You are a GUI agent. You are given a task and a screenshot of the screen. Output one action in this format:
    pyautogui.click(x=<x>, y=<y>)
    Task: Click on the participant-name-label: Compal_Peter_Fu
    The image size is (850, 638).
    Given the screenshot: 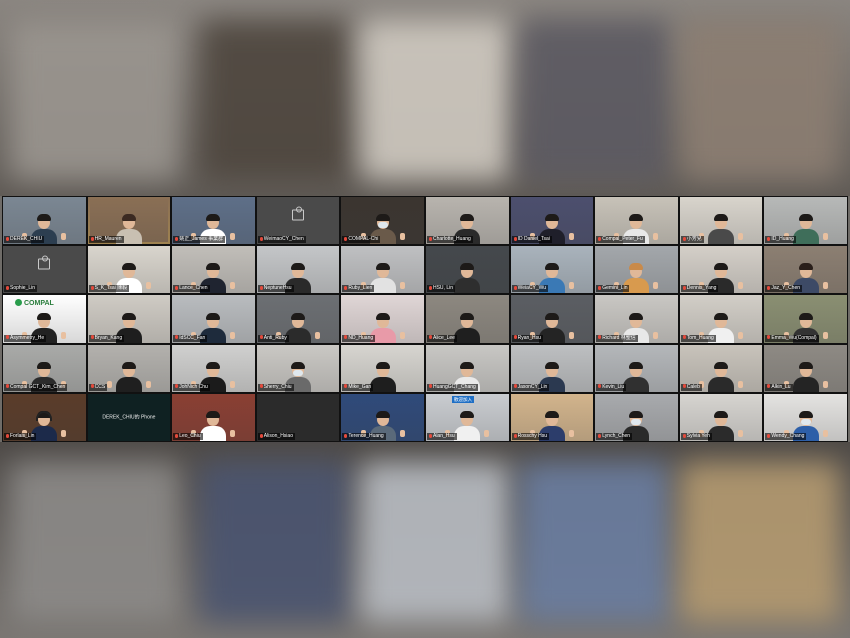 What is the action you would take?
    pyautogui.click(x=620, y=240)
    